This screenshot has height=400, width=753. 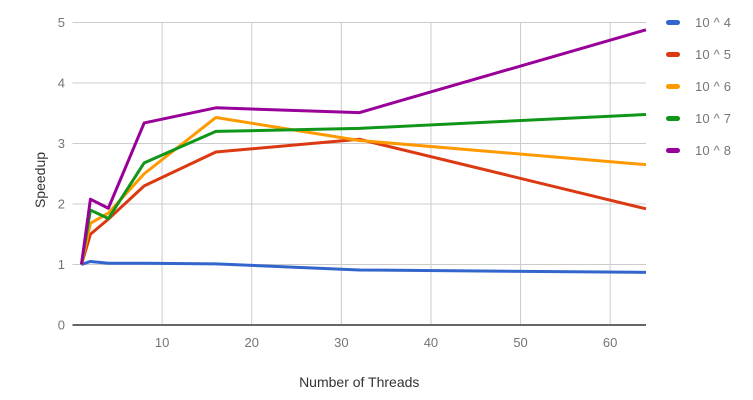 I want to click on legend-label: 10 ^ 4, so click(x=713, y=22).